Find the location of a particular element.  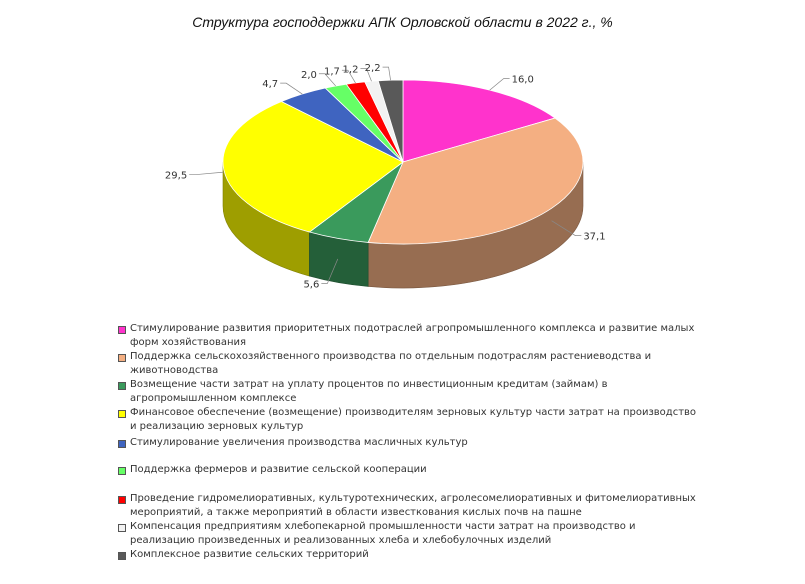

data-label-1: 16,0 is located at coordinates (523, 80).